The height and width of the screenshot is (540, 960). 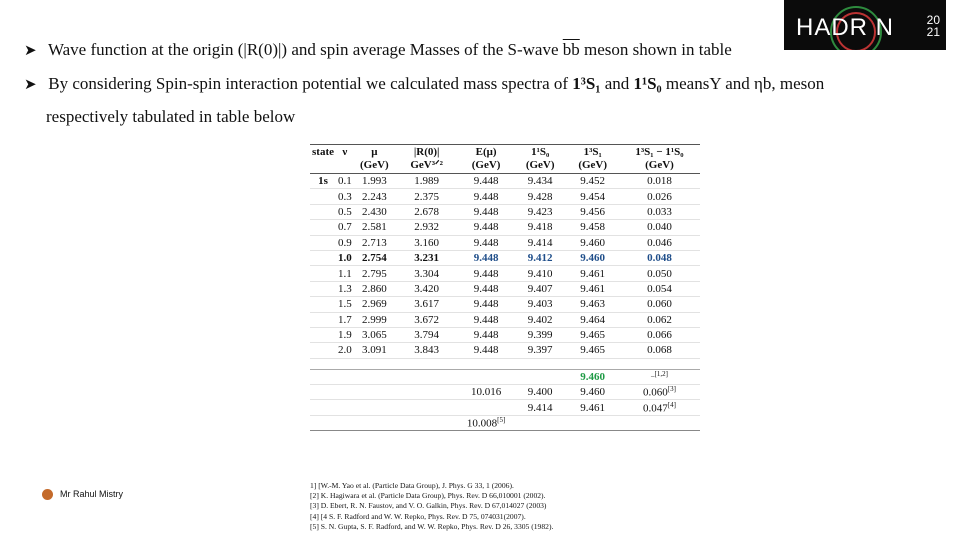 I want to click on table-cell: 9.402, so click(x=540, y=320).